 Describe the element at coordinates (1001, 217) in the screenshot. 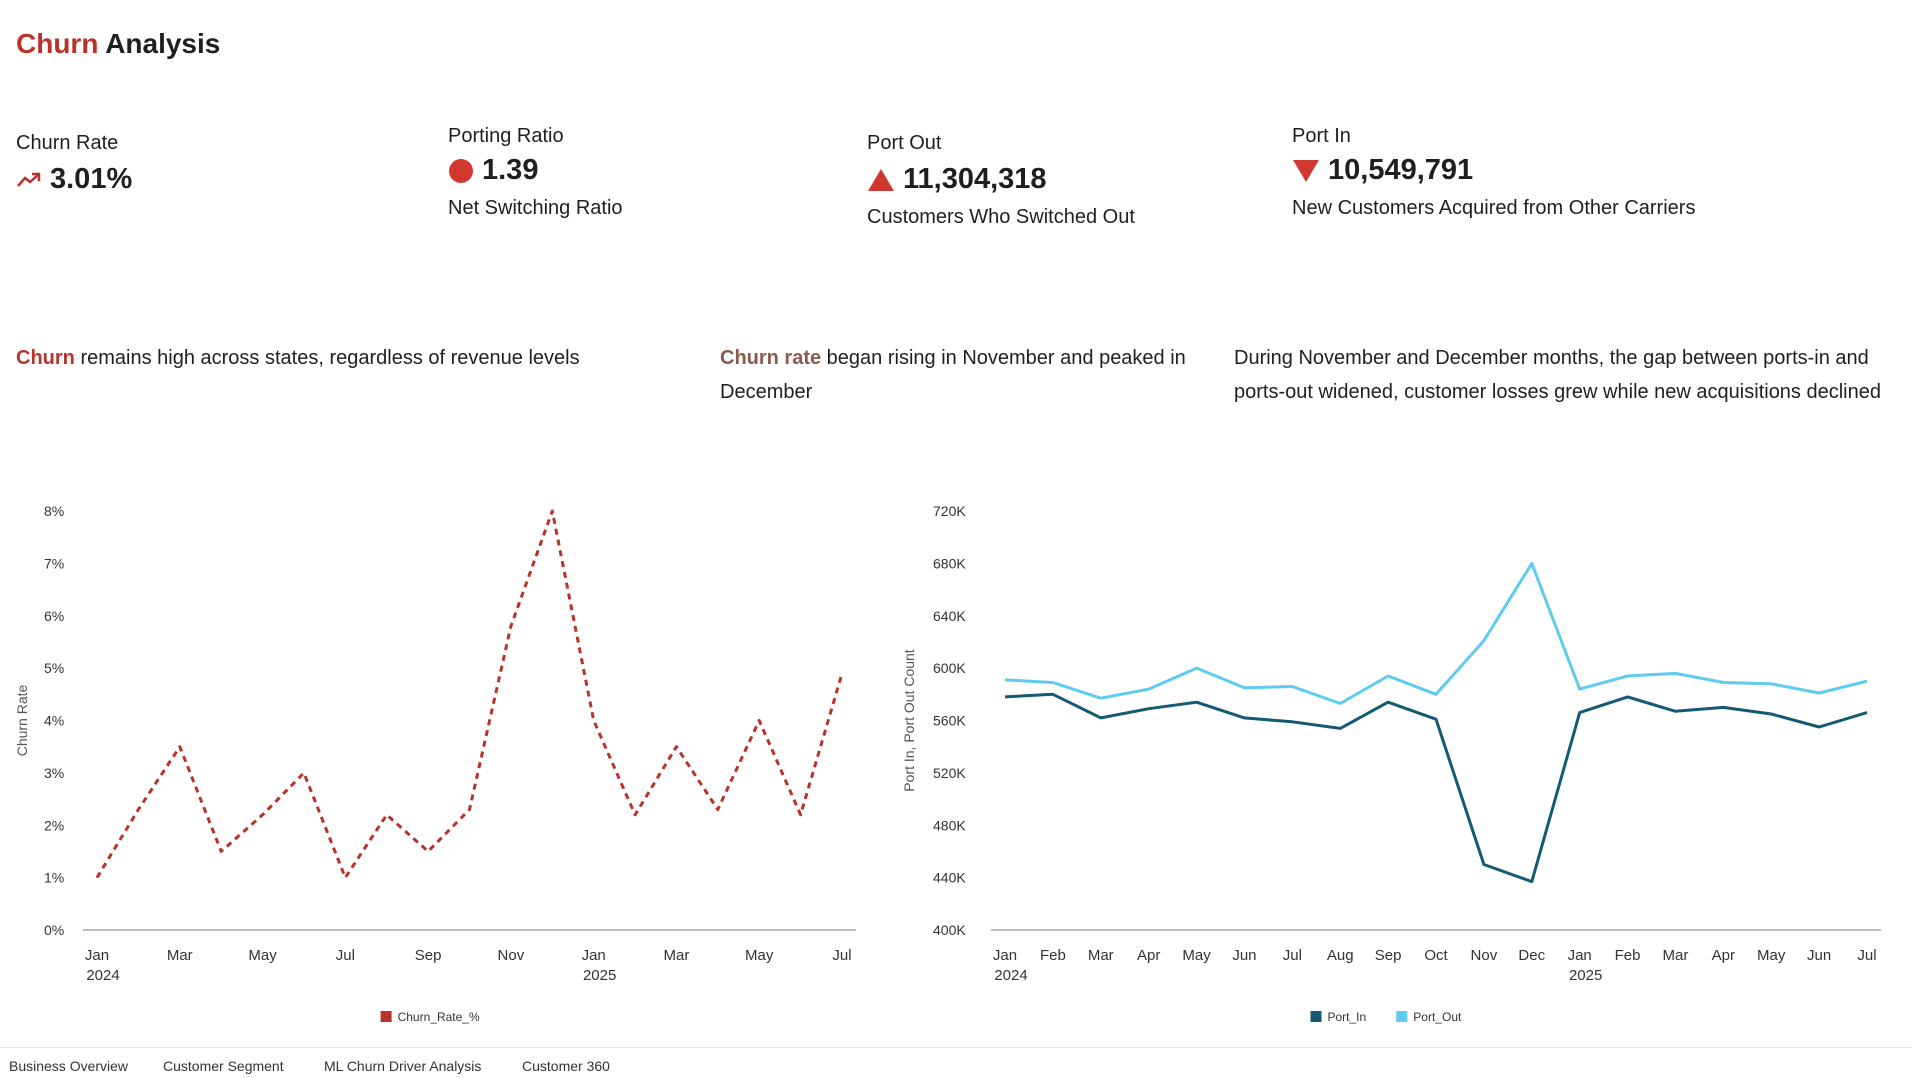

I see `kpi-sub: Customers Who Switched Out` at that location.